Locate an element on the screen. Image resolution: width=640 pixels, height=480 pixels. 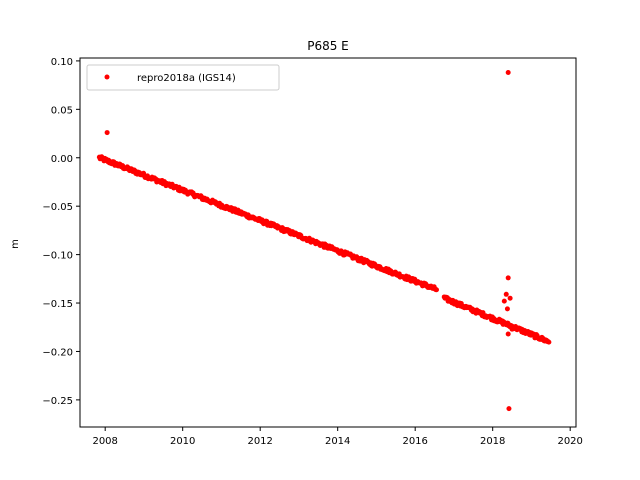
legend-marker is located at coordinates (107, 77).